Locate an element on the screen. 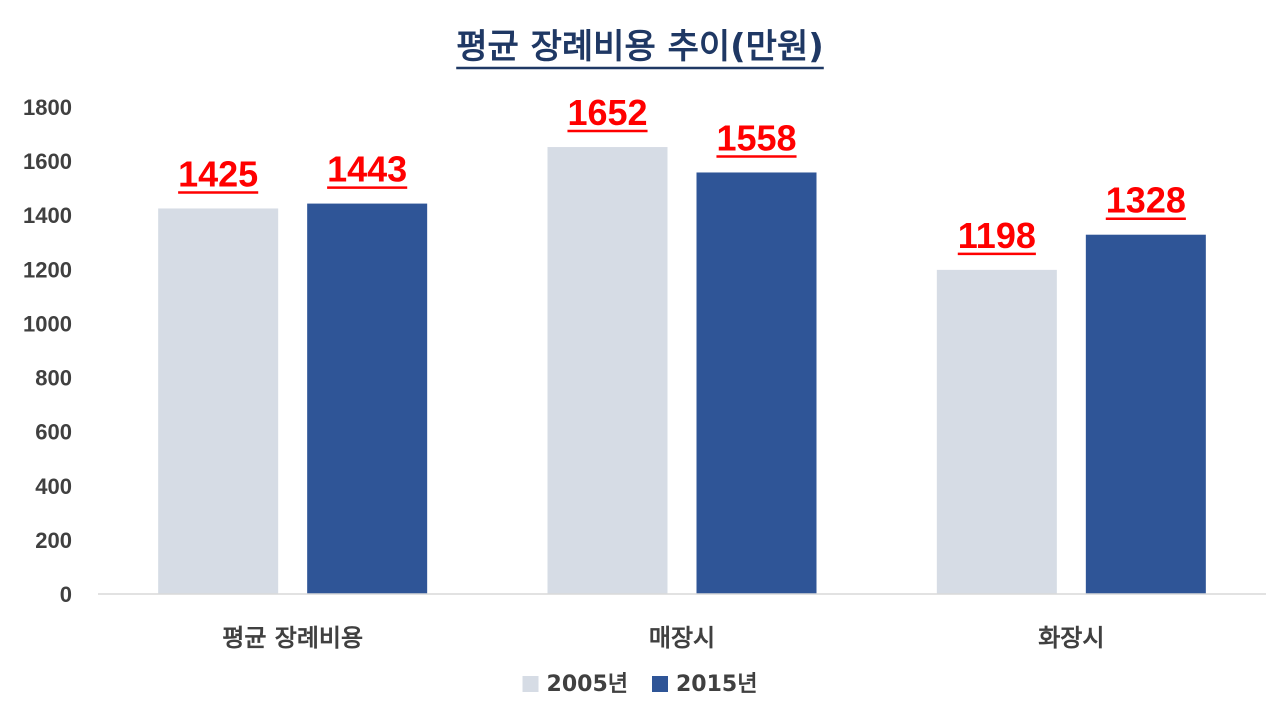 The height and width of the screenshot is (720, 1280). y-tick-label: 1800 is located at coordinates (47, 107).